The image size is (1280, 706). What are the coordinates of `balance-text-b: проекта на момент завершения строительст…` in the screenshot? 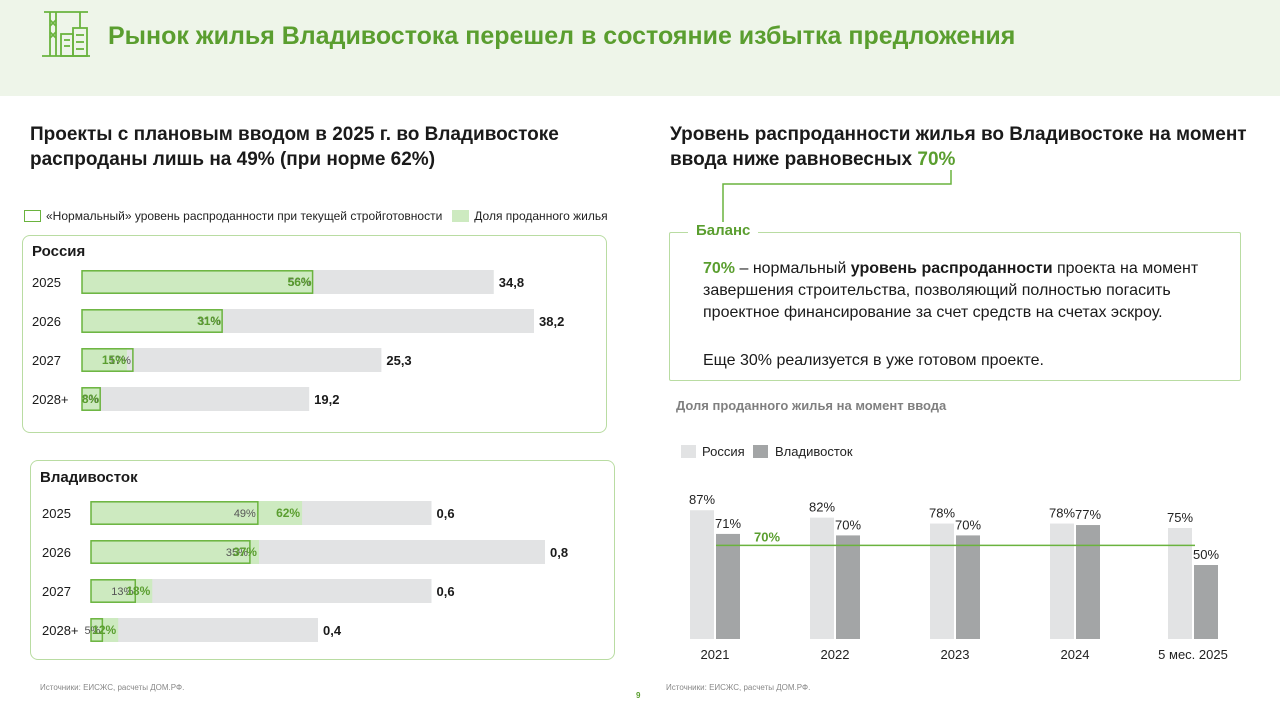 It's located at (951, 290).